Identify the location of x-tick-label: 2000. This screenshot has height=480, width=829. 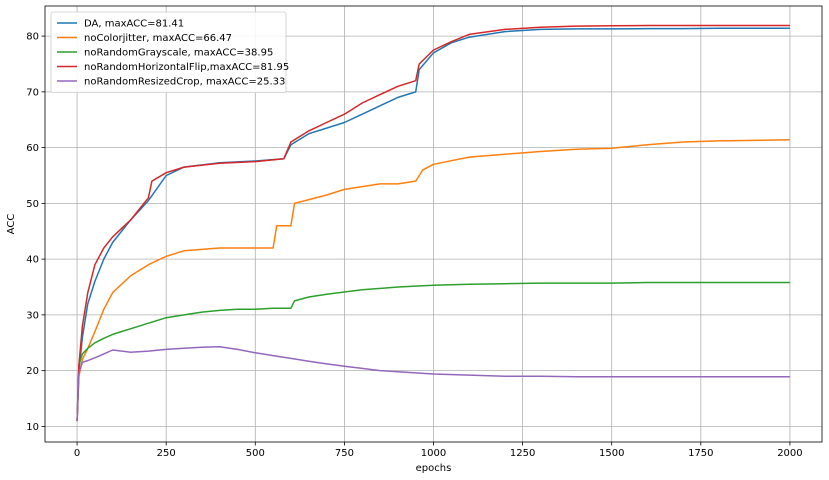
(789, 453).